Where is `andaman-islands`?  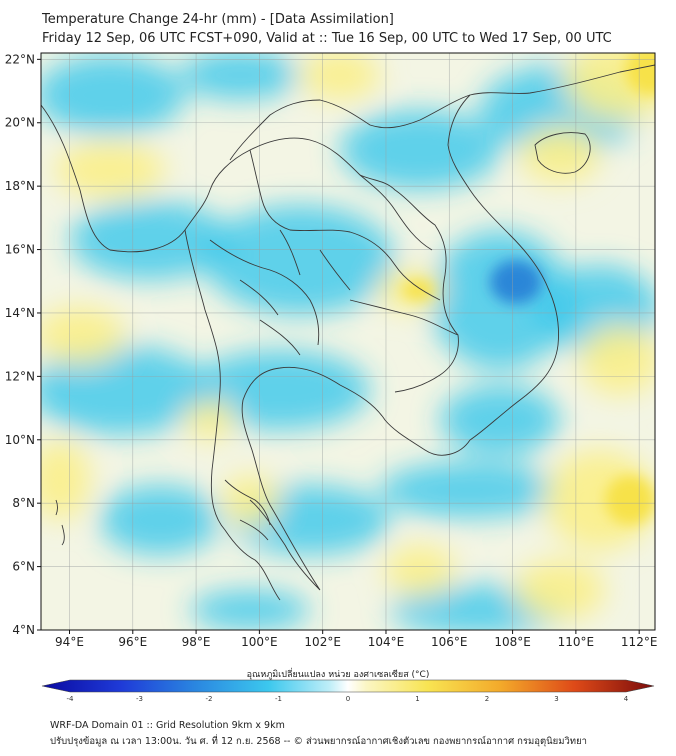
andaman-islands is located at coordinates (60, 522).